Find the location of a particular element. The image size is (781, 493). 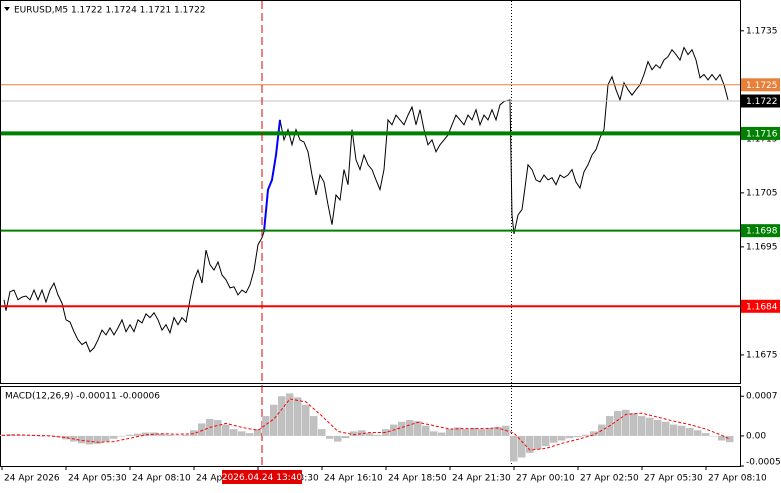

level-label: 1.1725 is located at coordinates (762, 86).